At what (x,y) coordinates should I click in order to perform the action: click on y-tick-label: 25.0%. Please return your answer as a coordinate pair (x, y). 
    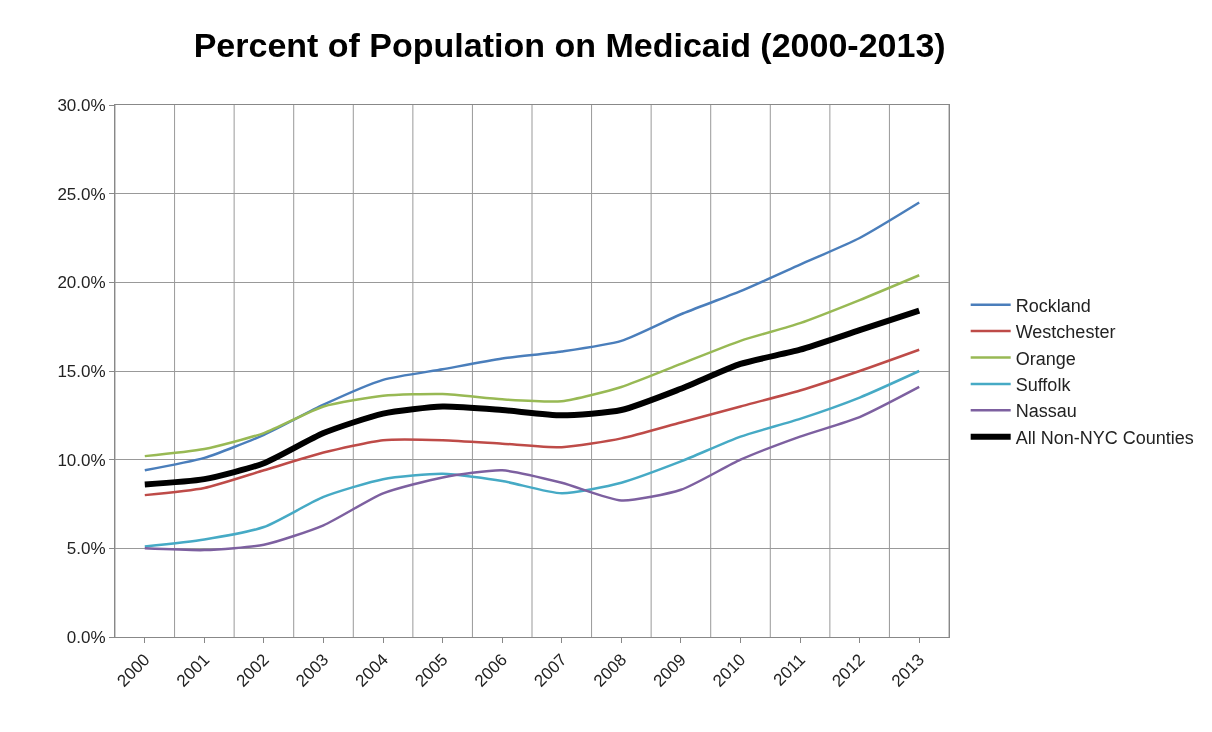
    Looking at the image, I should click on (81, 194).